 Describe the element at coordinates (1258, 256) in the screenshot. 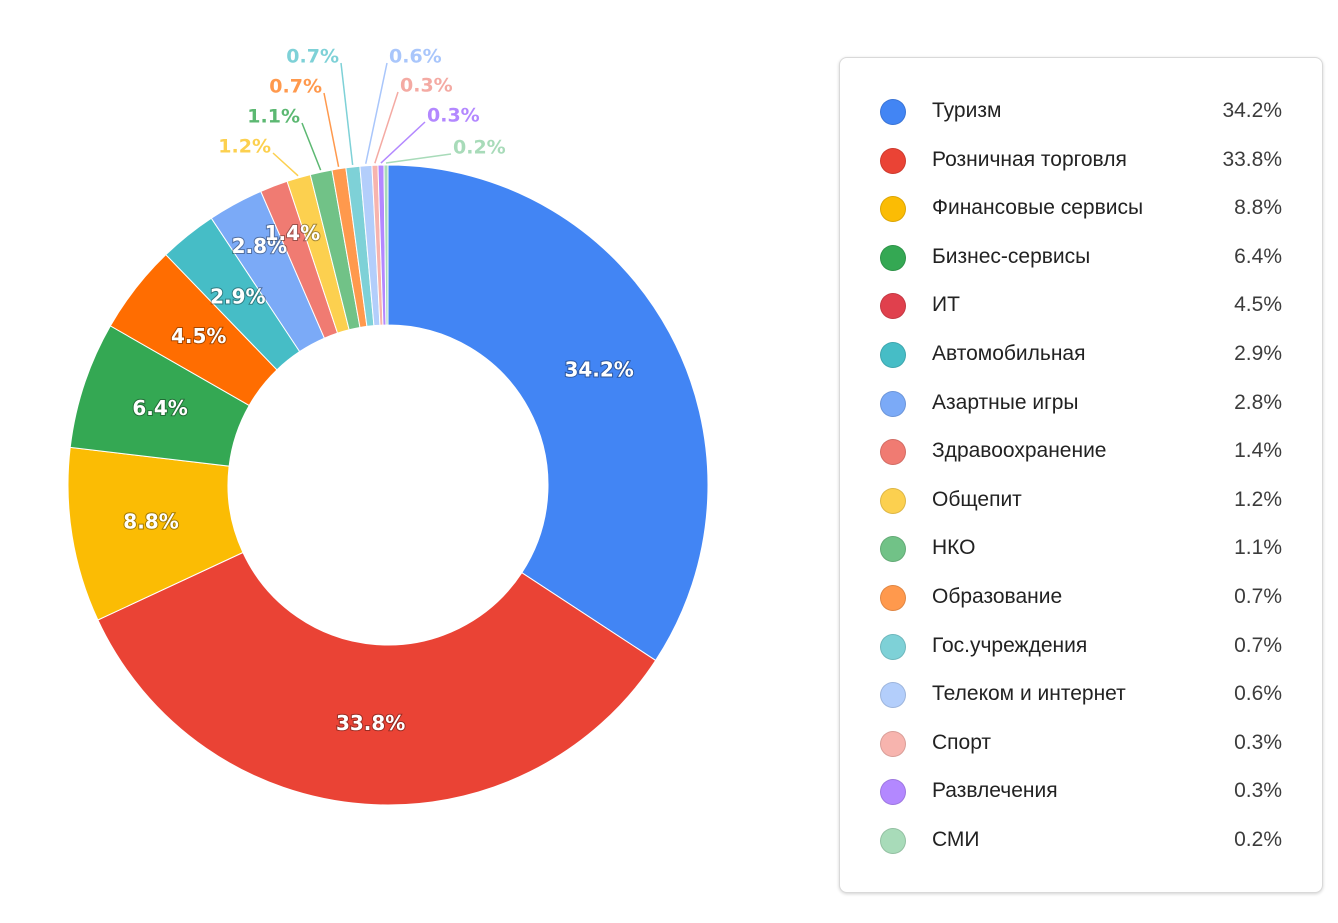

I see `legend-value: 6.4%` at that location.